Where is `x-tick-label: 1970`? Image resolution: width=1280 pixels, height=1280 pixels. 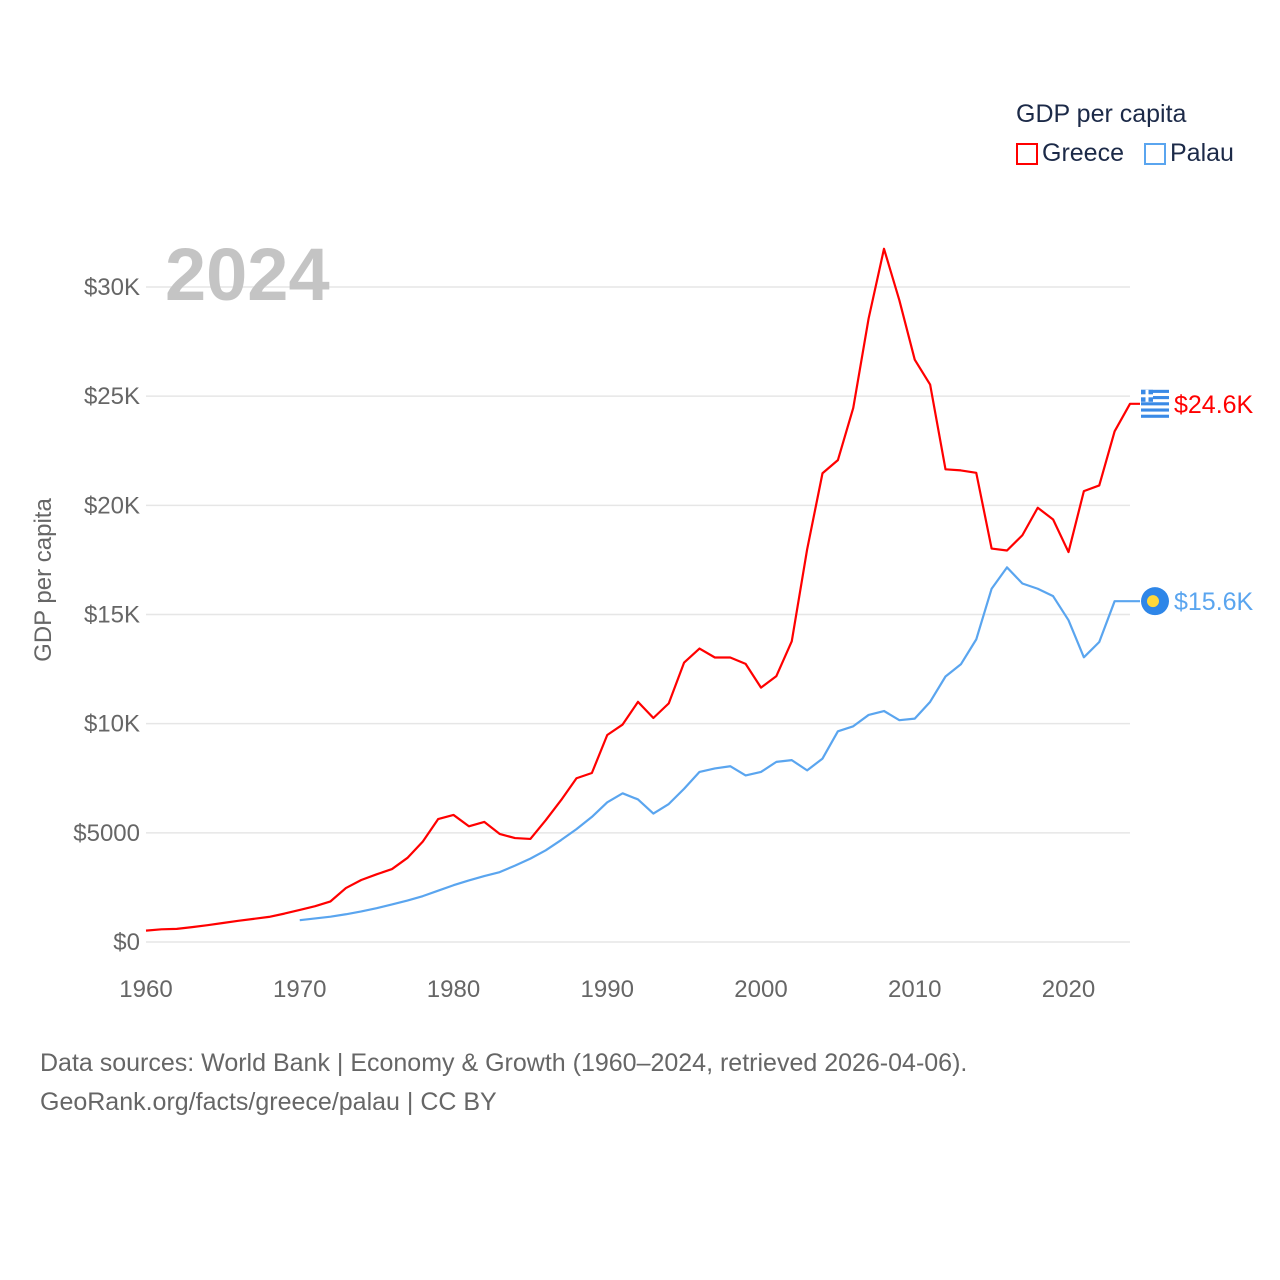
x-tick-label: 1970 is located at coordinates (299, 989).